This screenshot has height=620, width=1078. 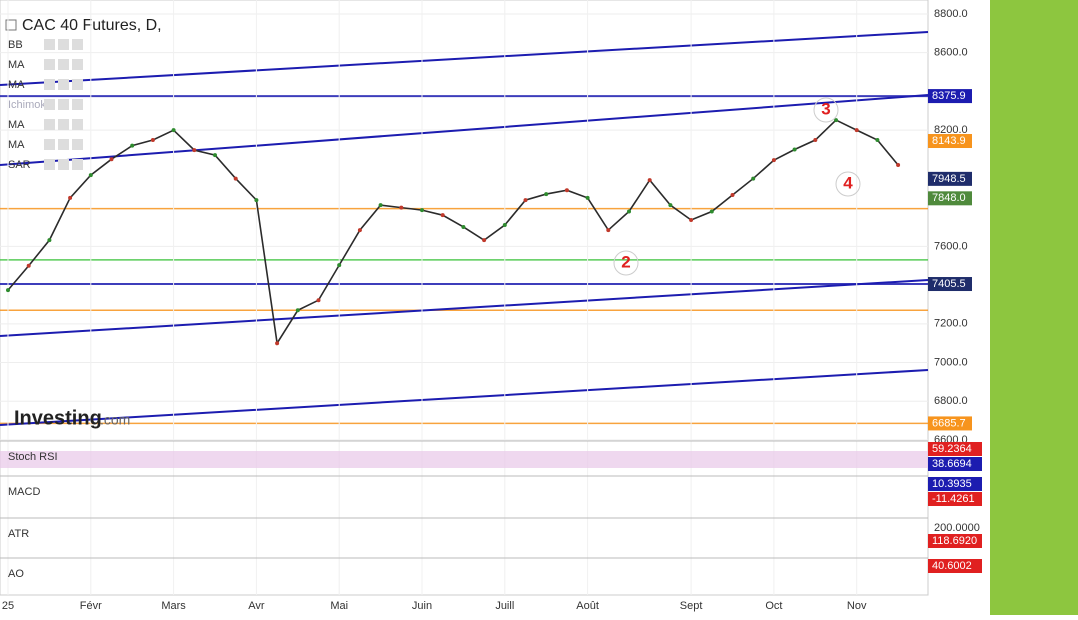 I want to click on y-tick-label: 7600.0, so click(x=951, y=246).